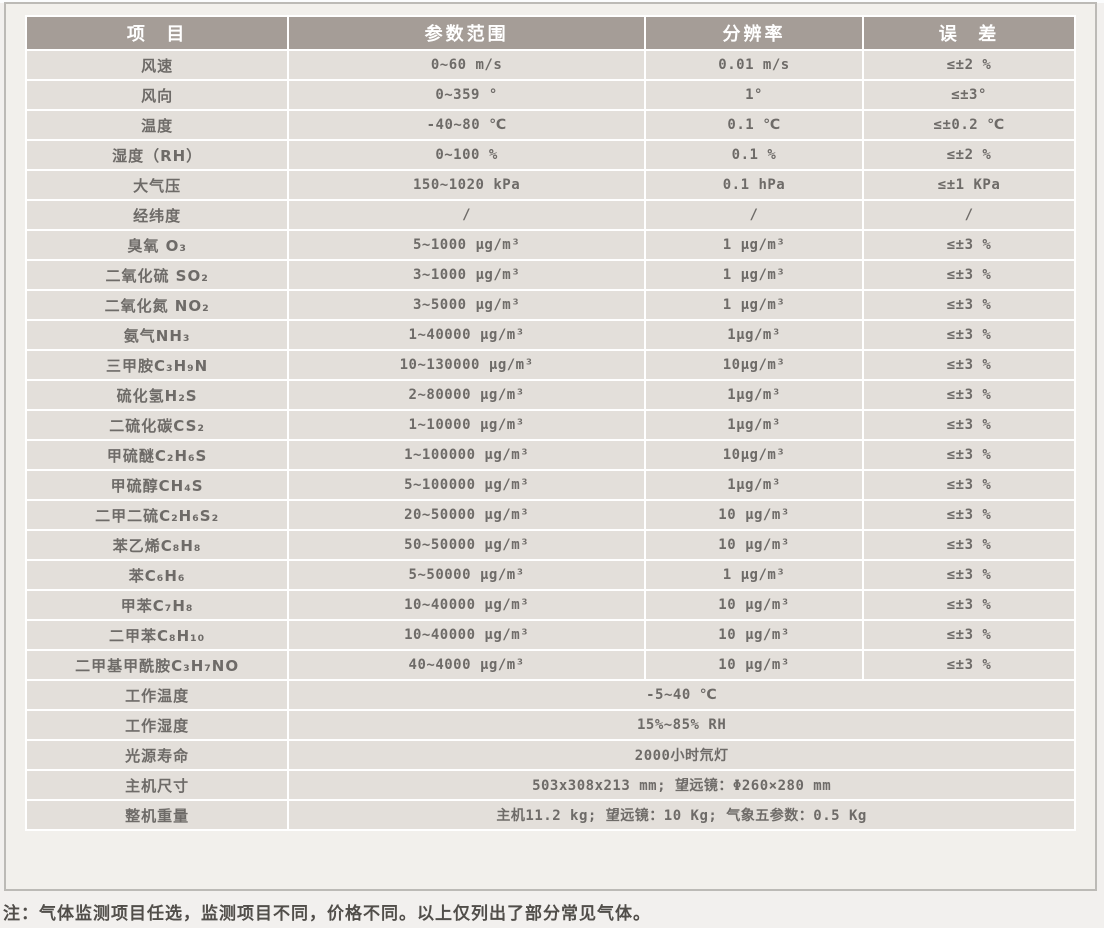 The image size is (1104, 928). Describe the element at coordinates (157, 815) in the screenshot. I see `item-cell: 整机重量` at that location.